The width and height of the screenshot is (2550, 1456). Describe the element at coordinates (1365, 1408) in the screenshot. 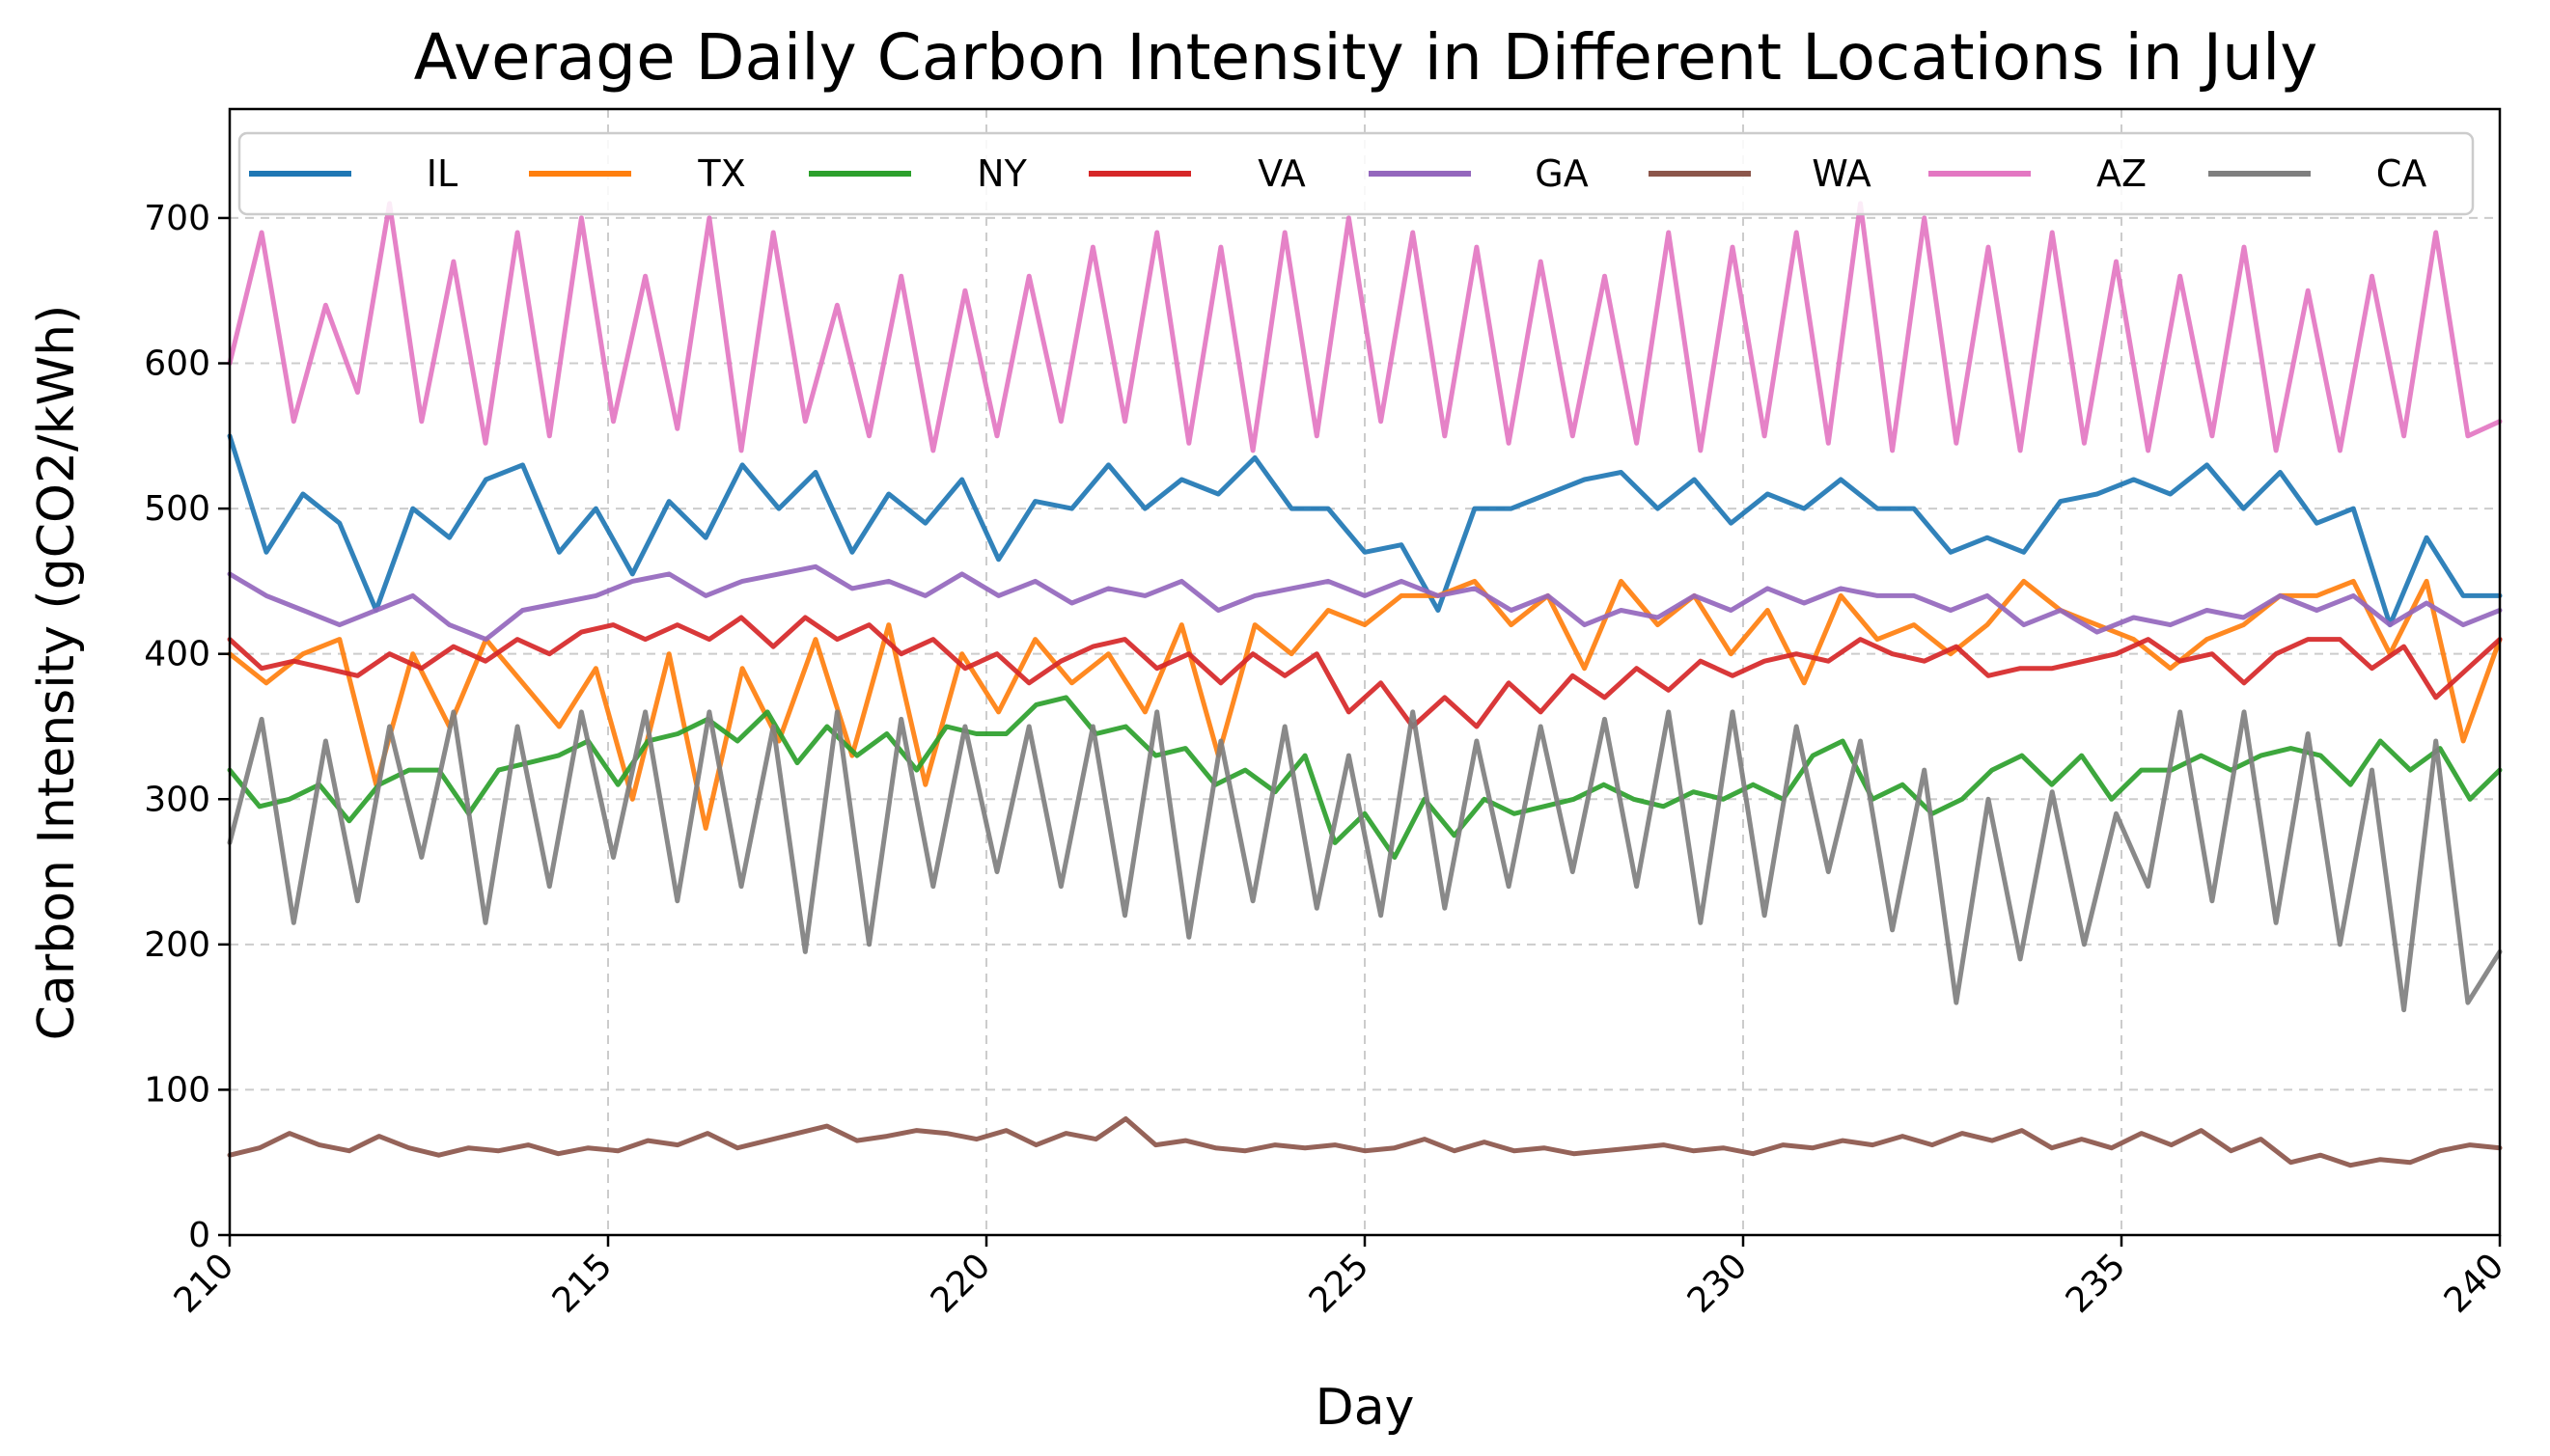

I see `x-axis-label: Day` at that location.